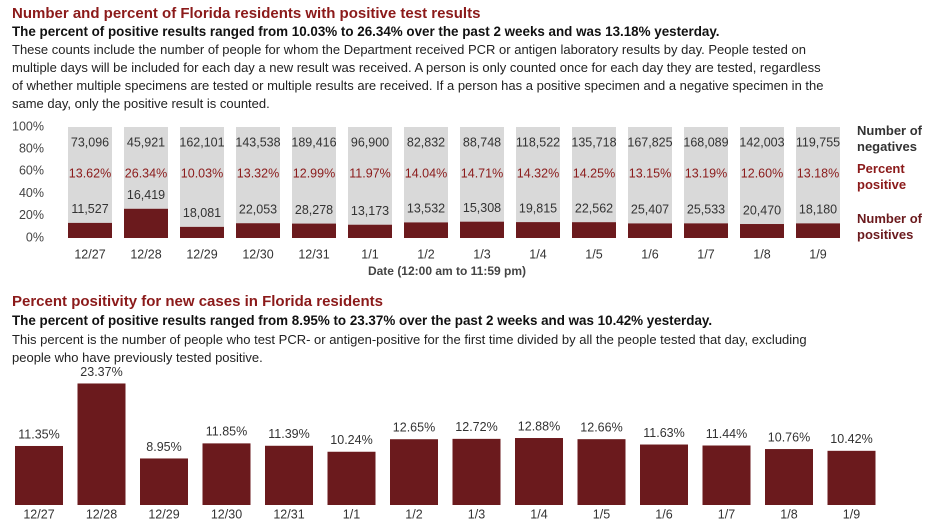 This screenshot has width=932, height=524. Describe the element at coordinates (889, 138) in the screenshot. I see `legend-entry: Number of negatives` at that location.